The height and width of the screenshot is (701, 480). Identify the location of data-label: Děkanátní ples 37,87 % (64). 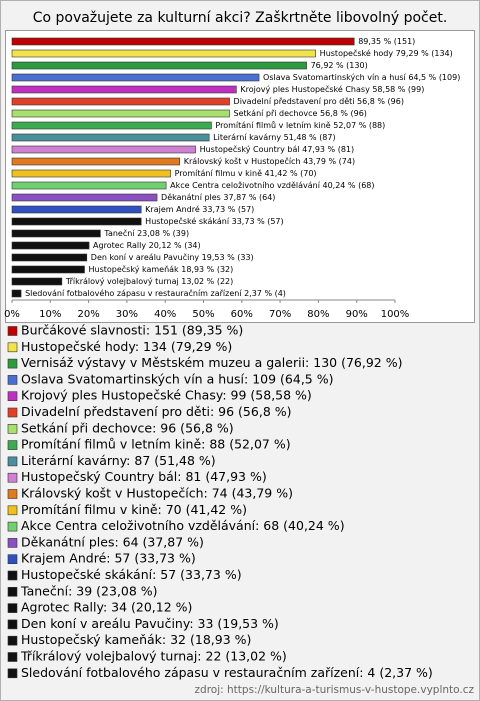
(218, 197).